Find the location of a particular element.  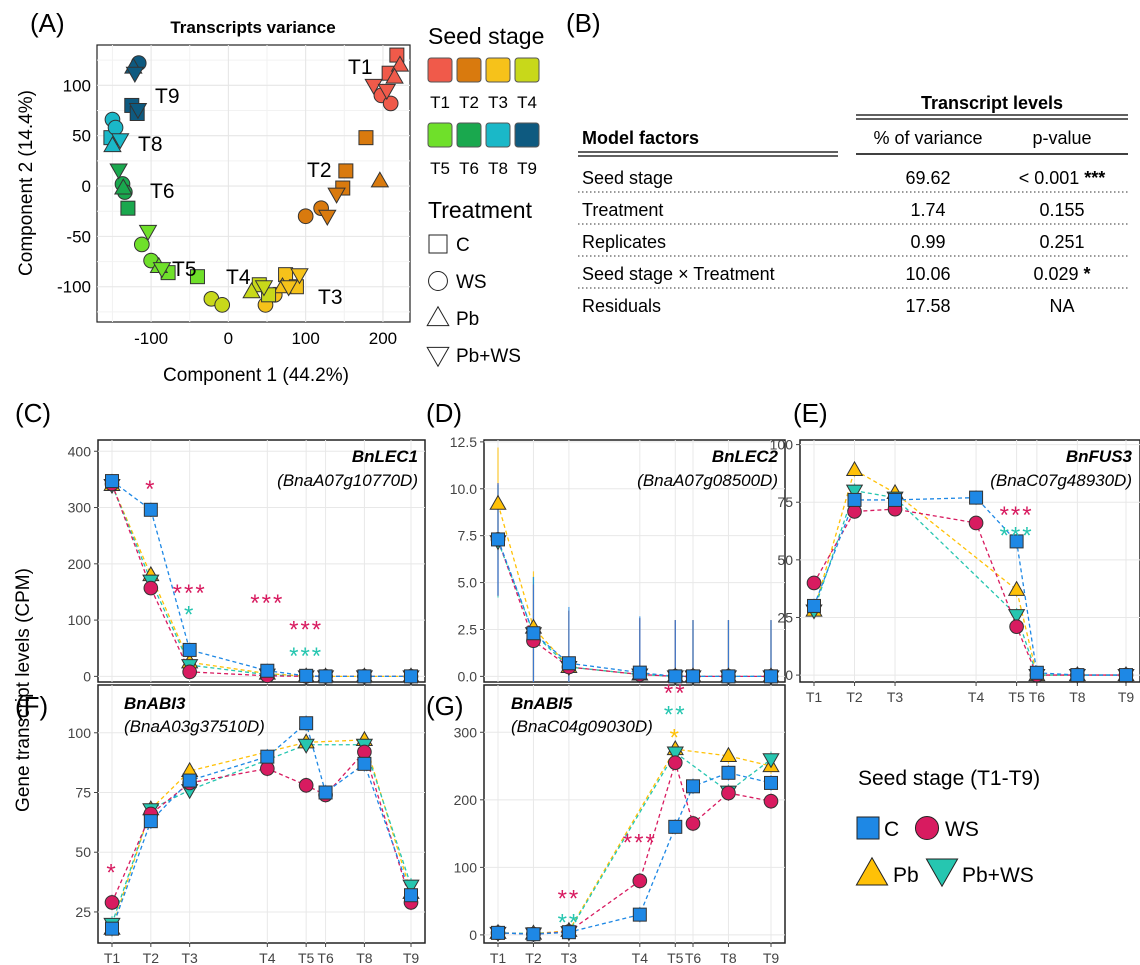

pca-stage-label: T3 is located at coordinates (330, 297).